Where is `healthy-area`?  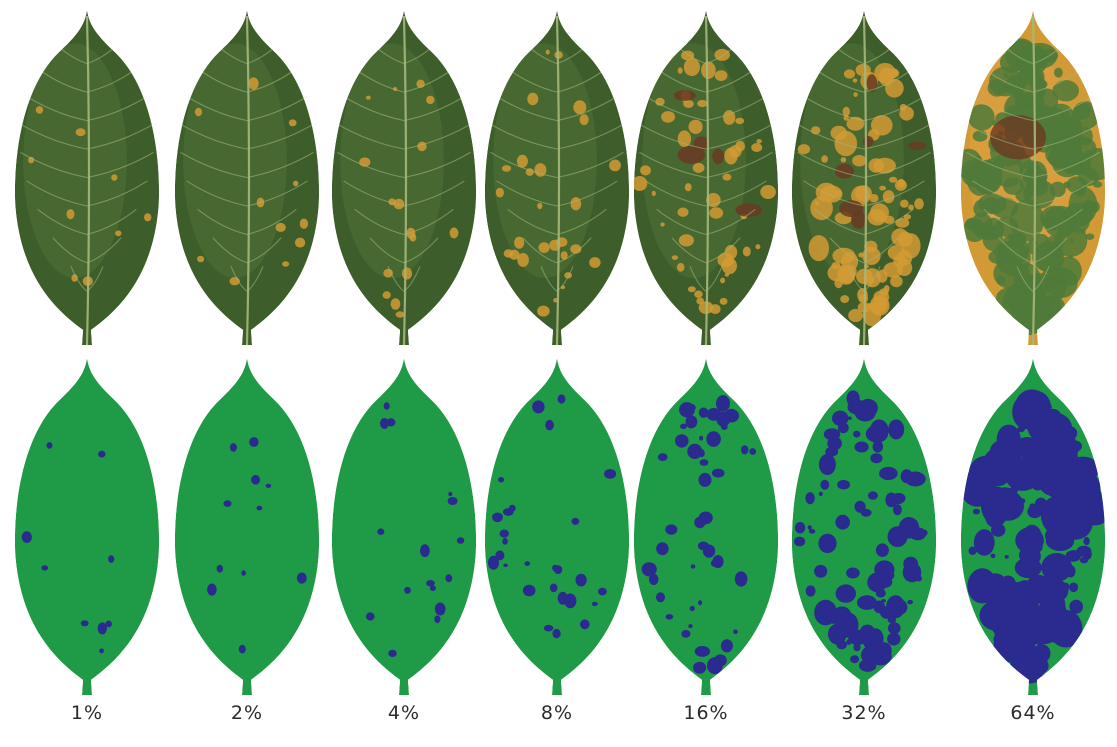
healthy-area is located at coordinates (404, 526).